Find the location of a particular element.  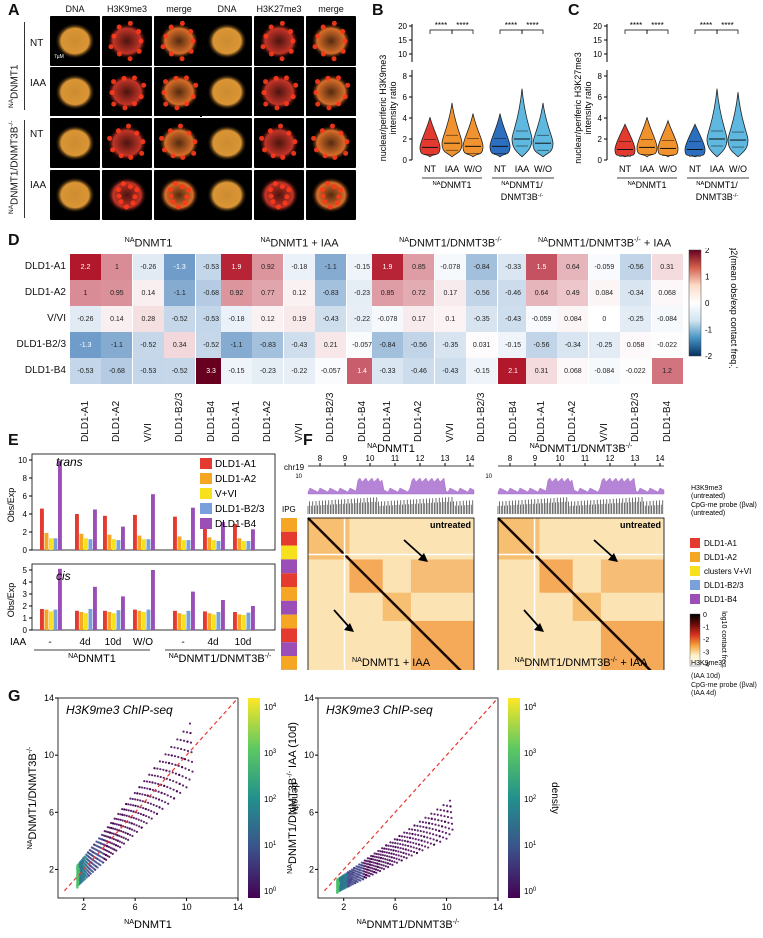

y-tick-label: 2 is located at coordinates (25, 532).